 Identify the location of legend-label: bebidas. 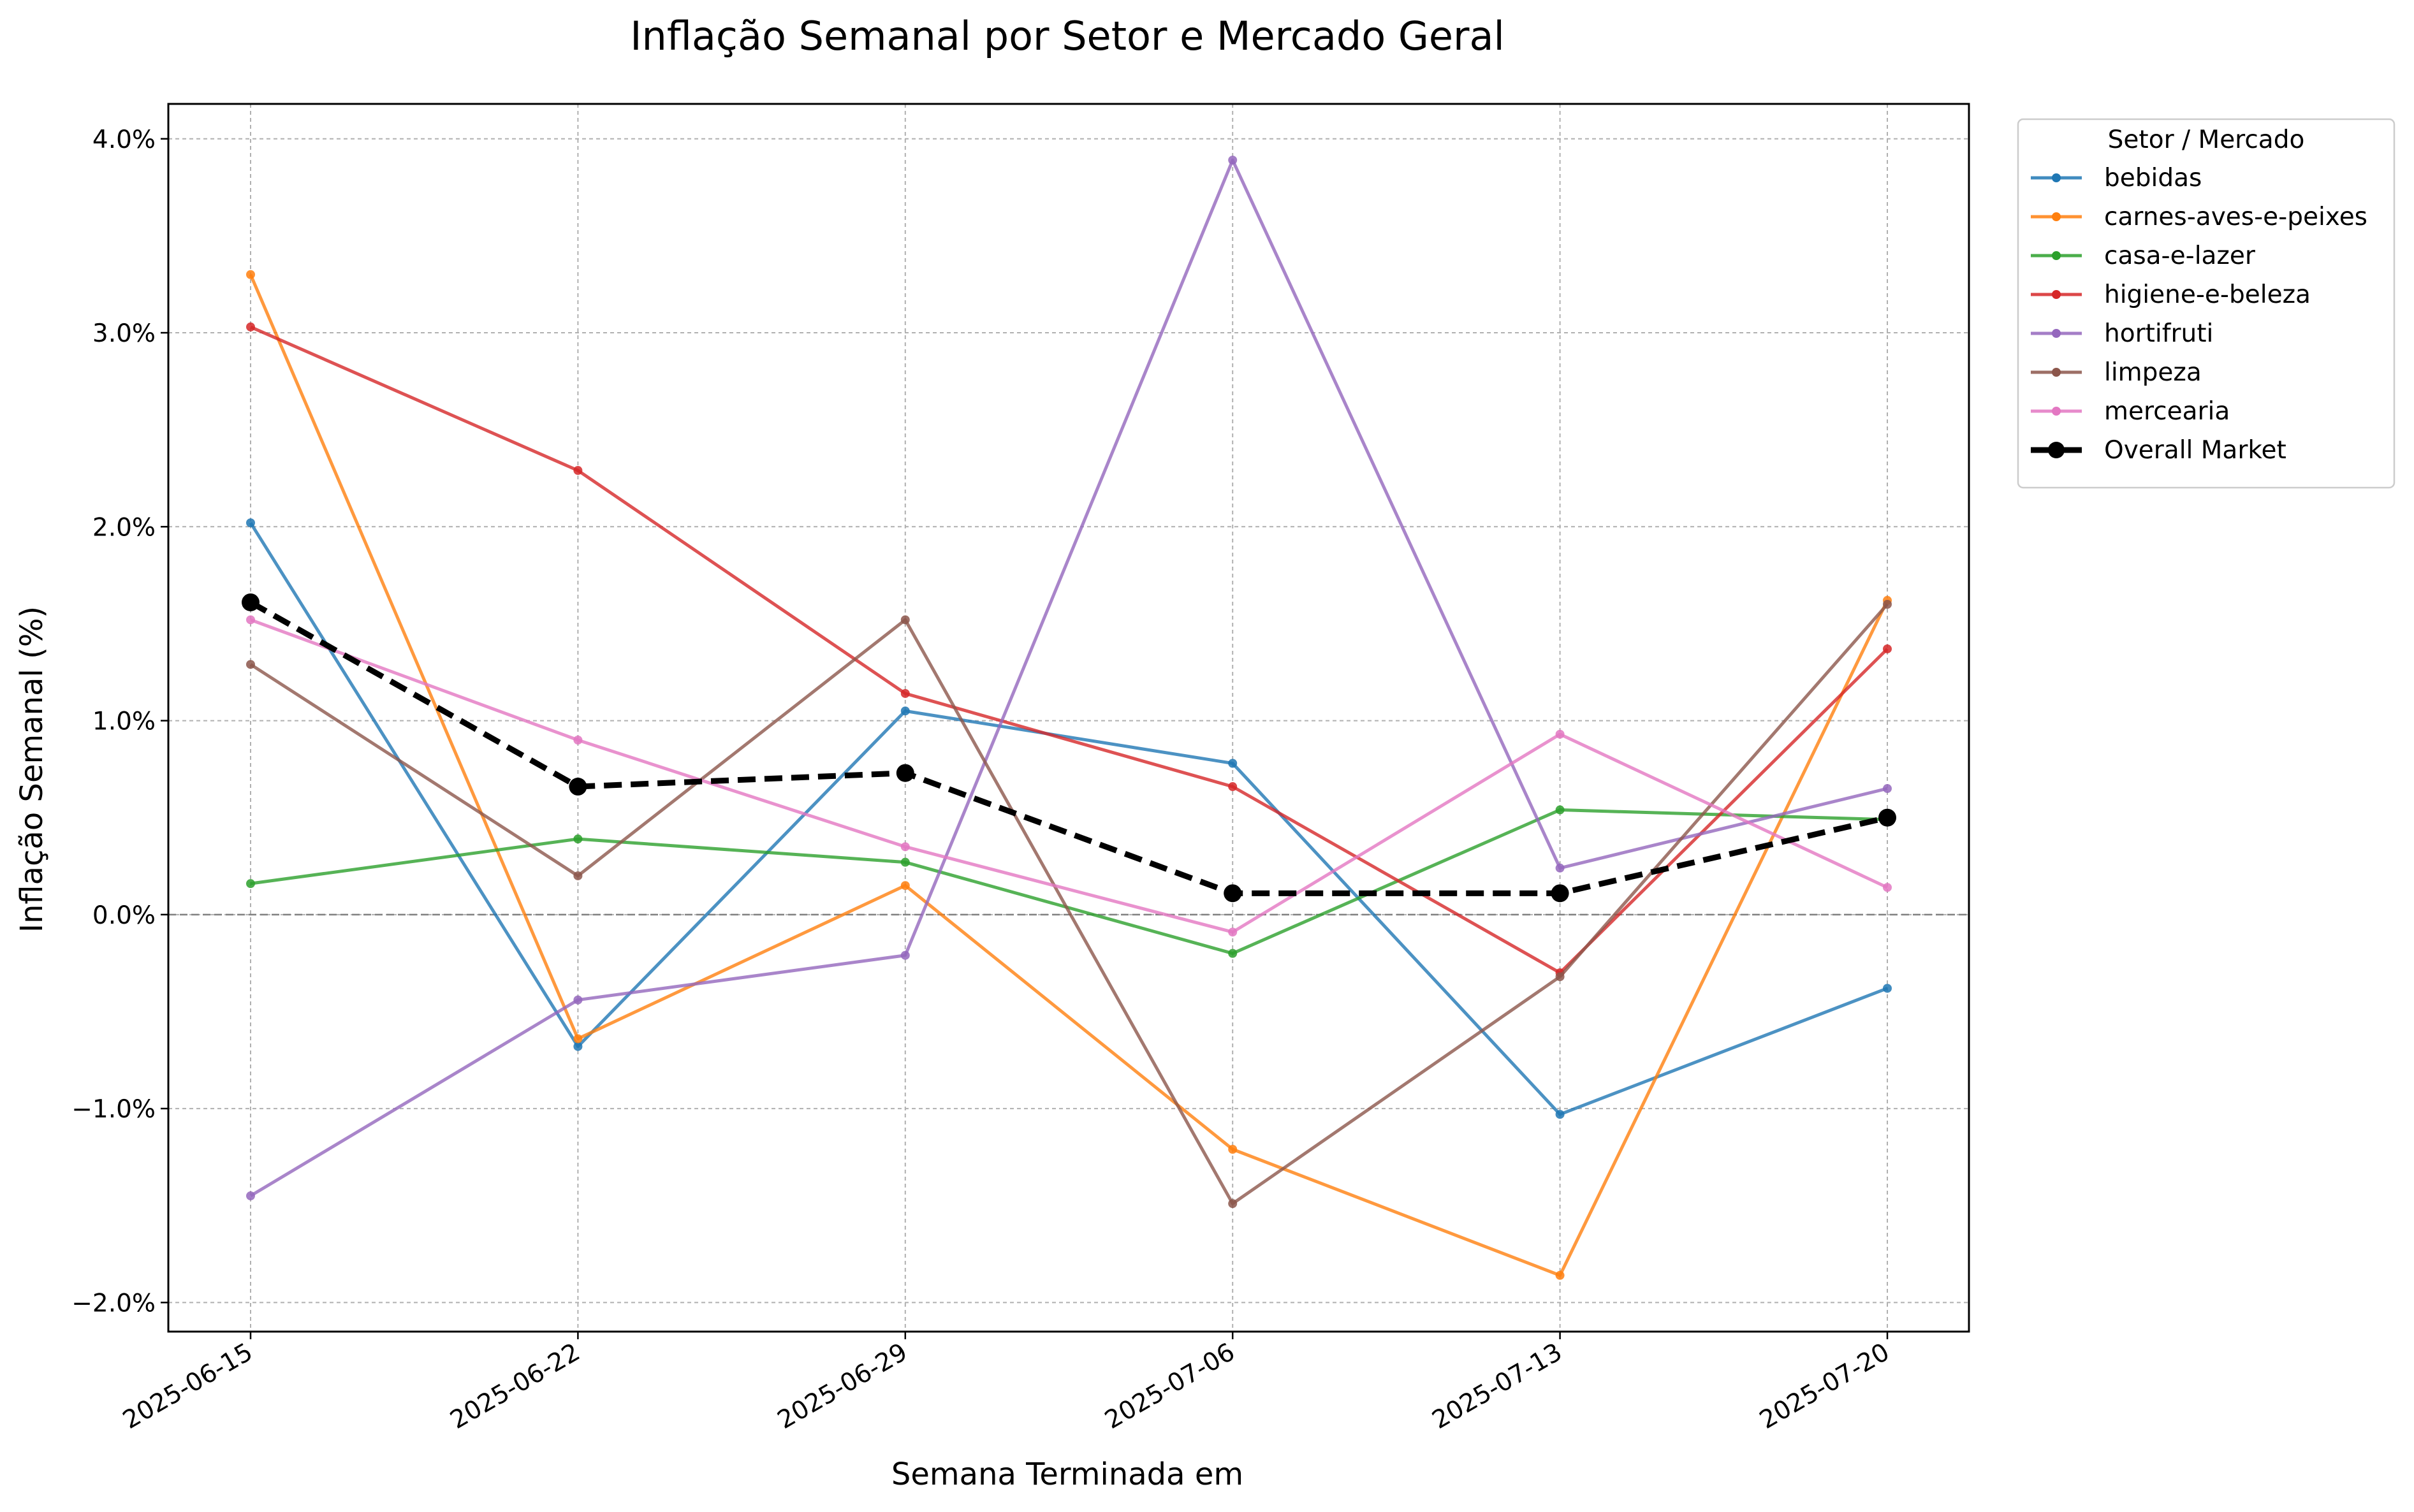
(2153, 178).